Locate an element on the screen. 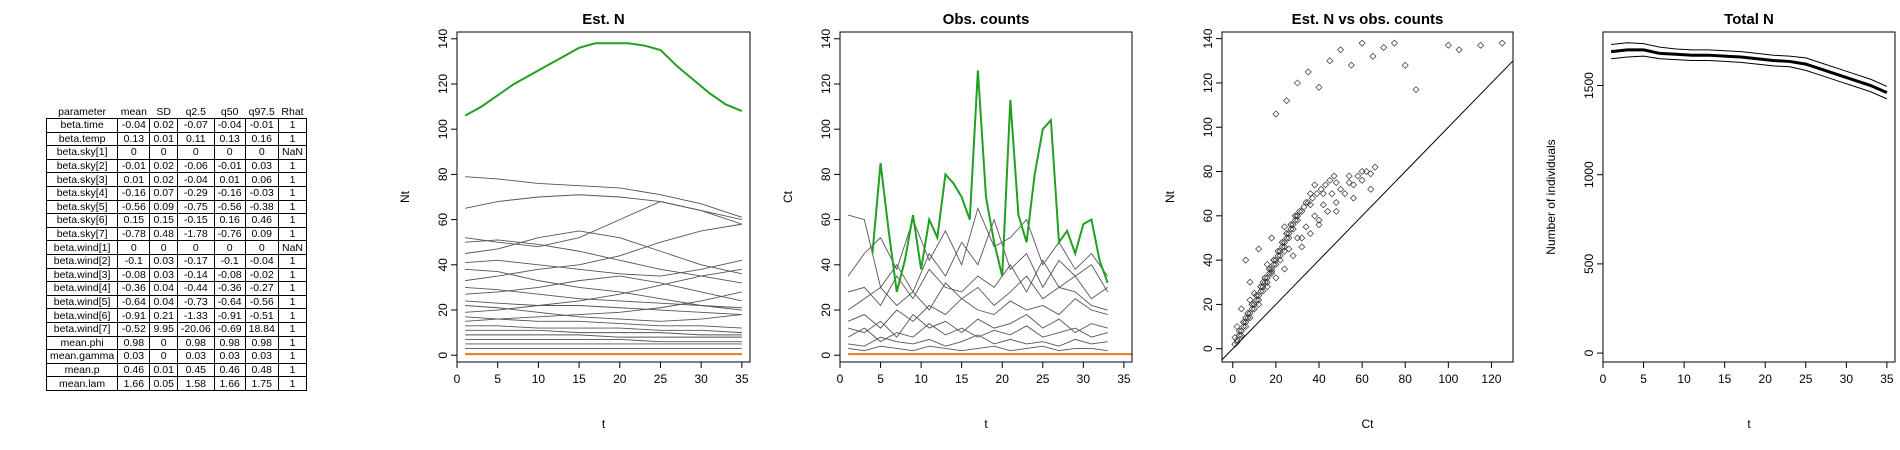 This screenshot has height=450, width=1900. ci-upper-line is located at coordinates (1749, 64).